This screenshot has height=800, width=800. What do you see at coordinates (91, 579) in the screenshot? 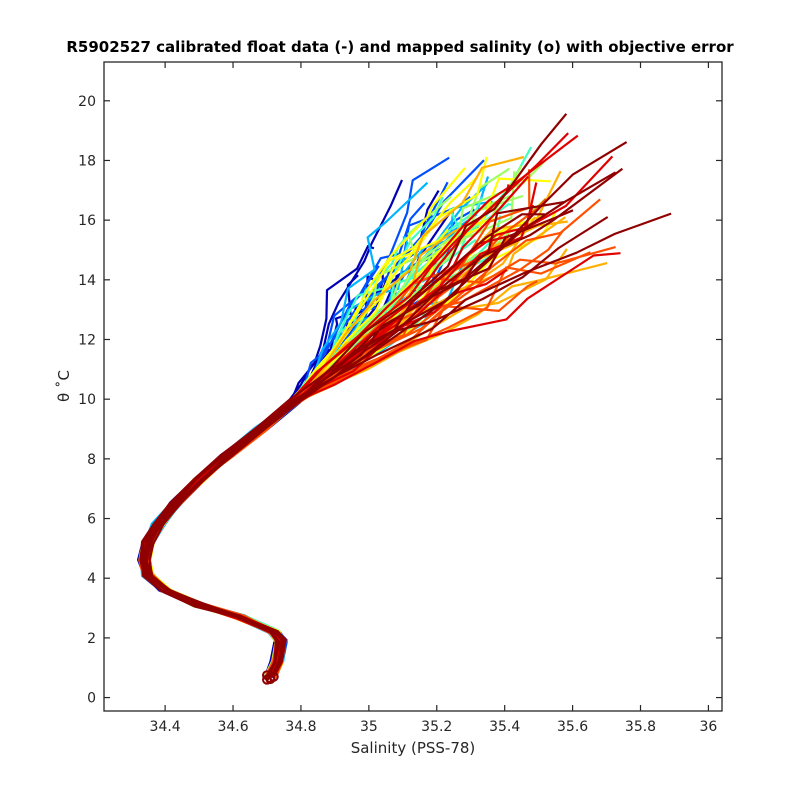
I see `y-tick-label: 4` at bounding box center [91, 579].